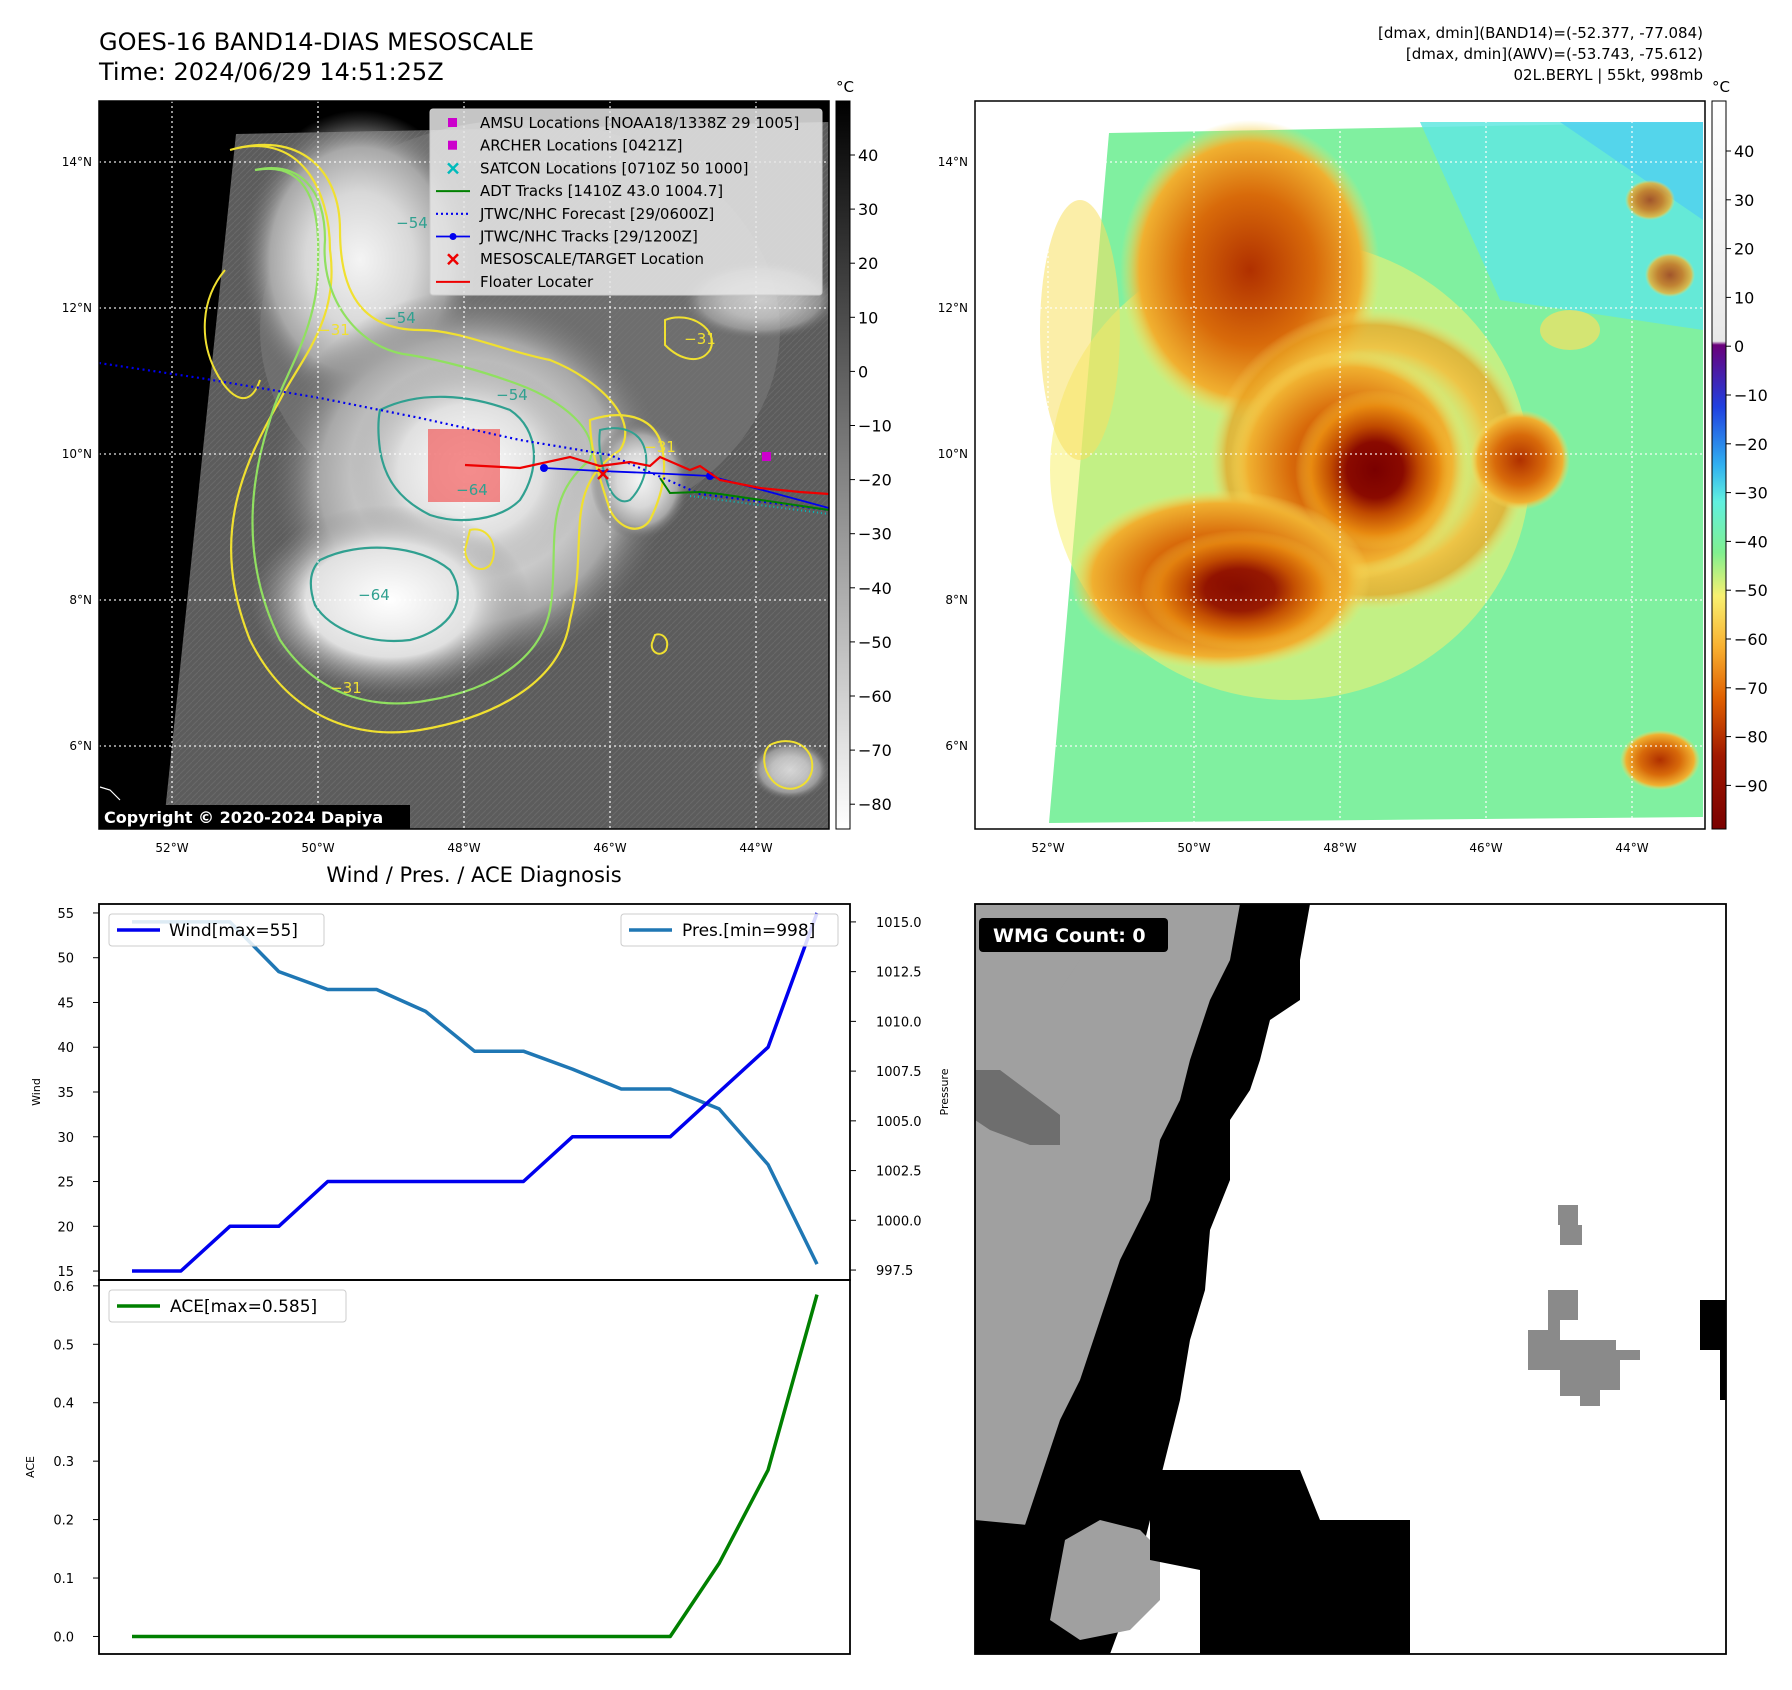  What do you see at coordinates (271, 72) in the screenshot?
I see `figure-time: Time: 2024/06/29 14:51:25Z` at bounding box center [271, 72].